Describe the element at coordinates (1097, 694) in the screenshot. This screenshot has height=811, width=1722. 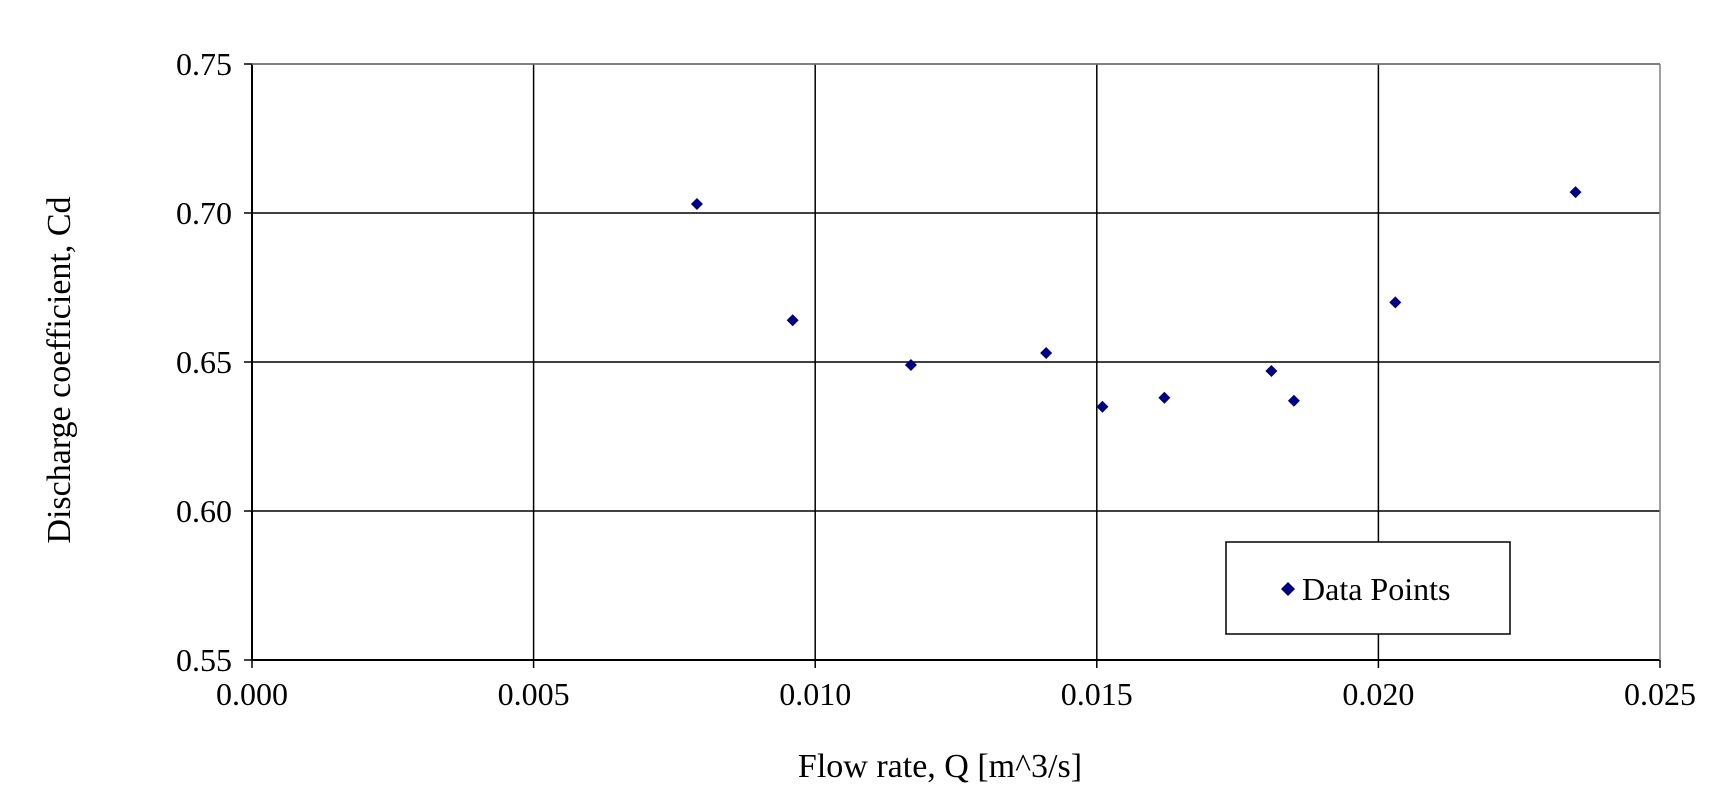
I see `x-tick-label: 0.015` at that location.